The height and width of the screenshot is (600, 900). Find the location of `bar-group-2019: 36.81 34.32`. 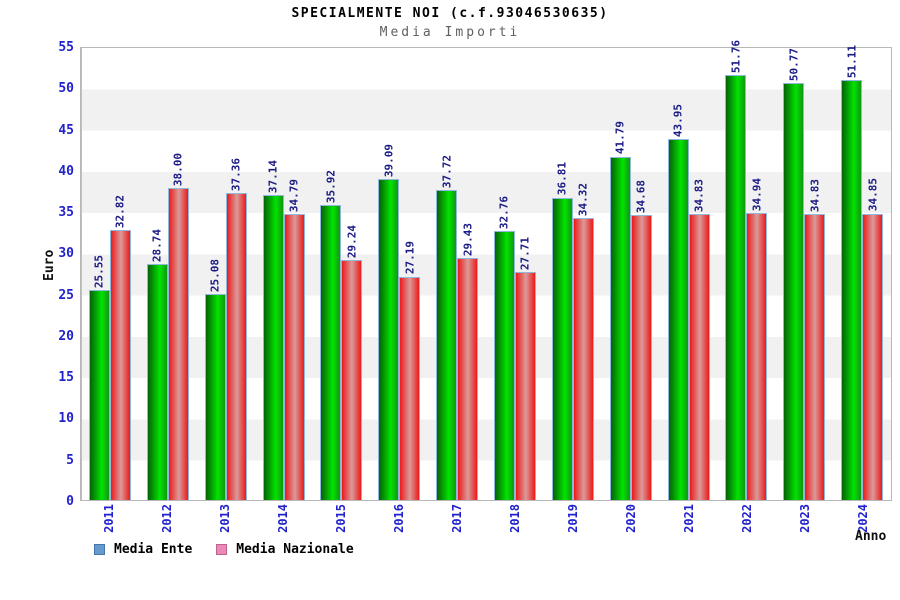

bar-group-2019: 36.81 34.32 is located at coordinates (573, 274).